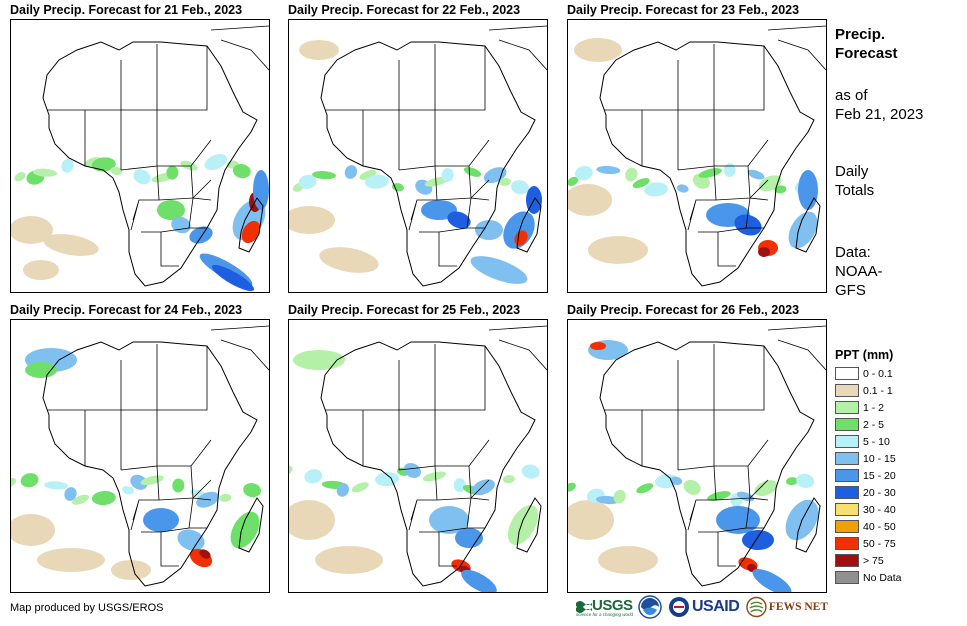  I want to click on legend-label: No Data, so click(882, 578).